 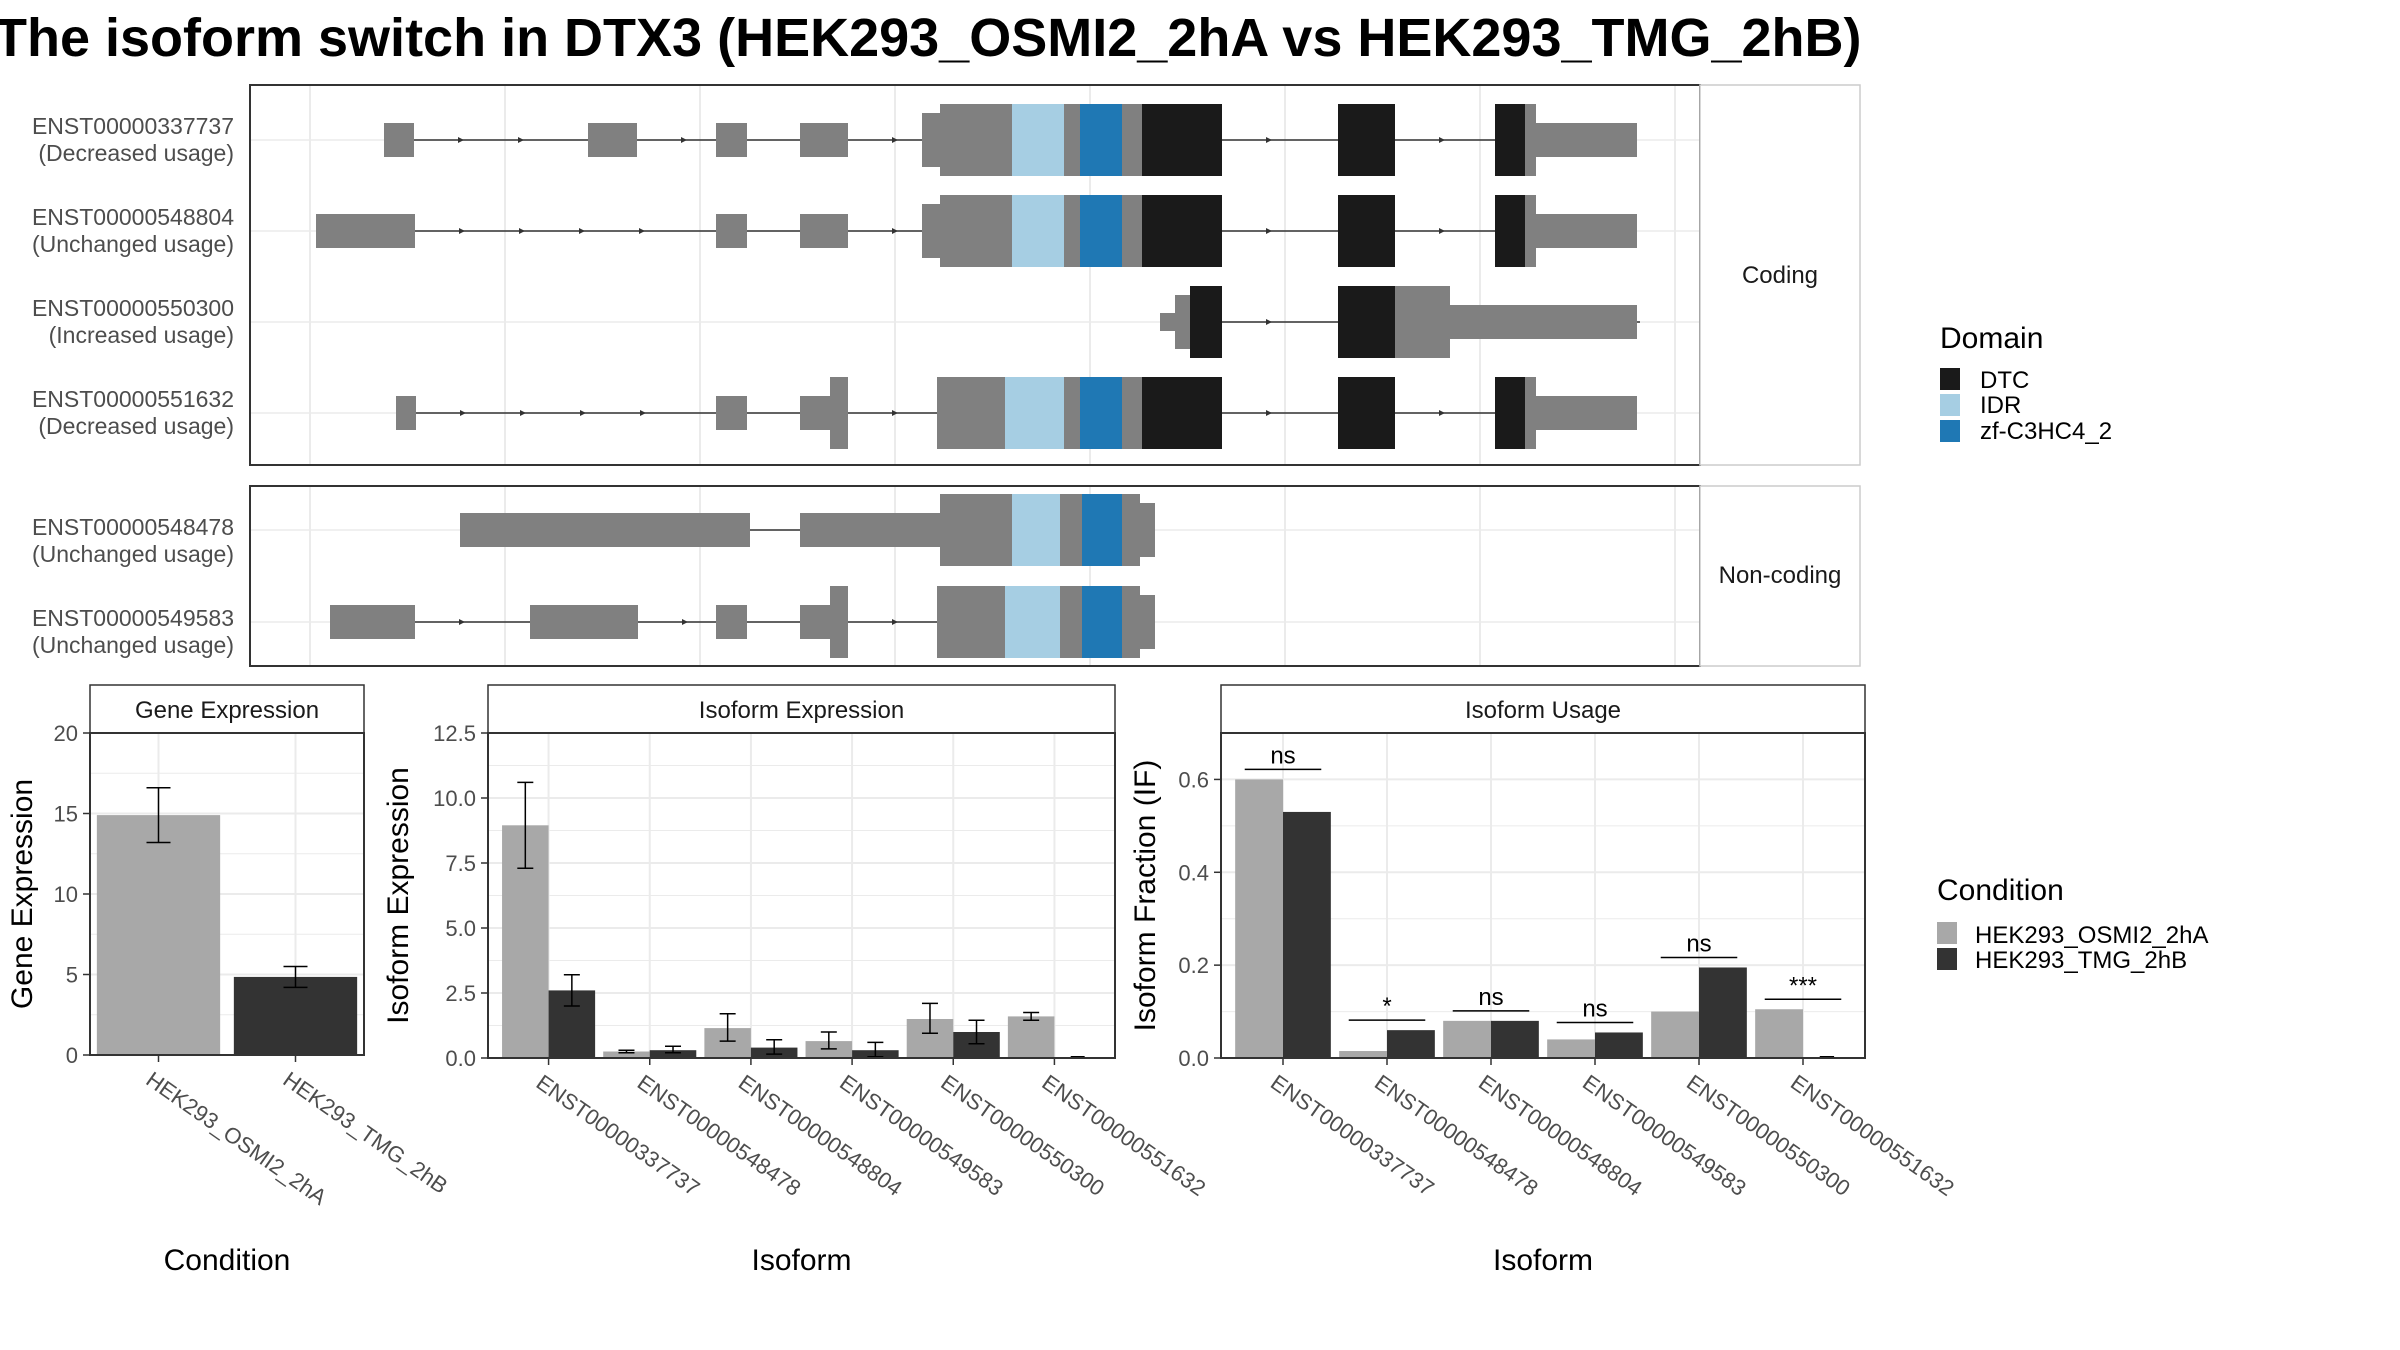 What do you see at coordinates (460, 993) in the screenshot?
I see `y-tick-label: 2.5` at bounding box center [460, 993].